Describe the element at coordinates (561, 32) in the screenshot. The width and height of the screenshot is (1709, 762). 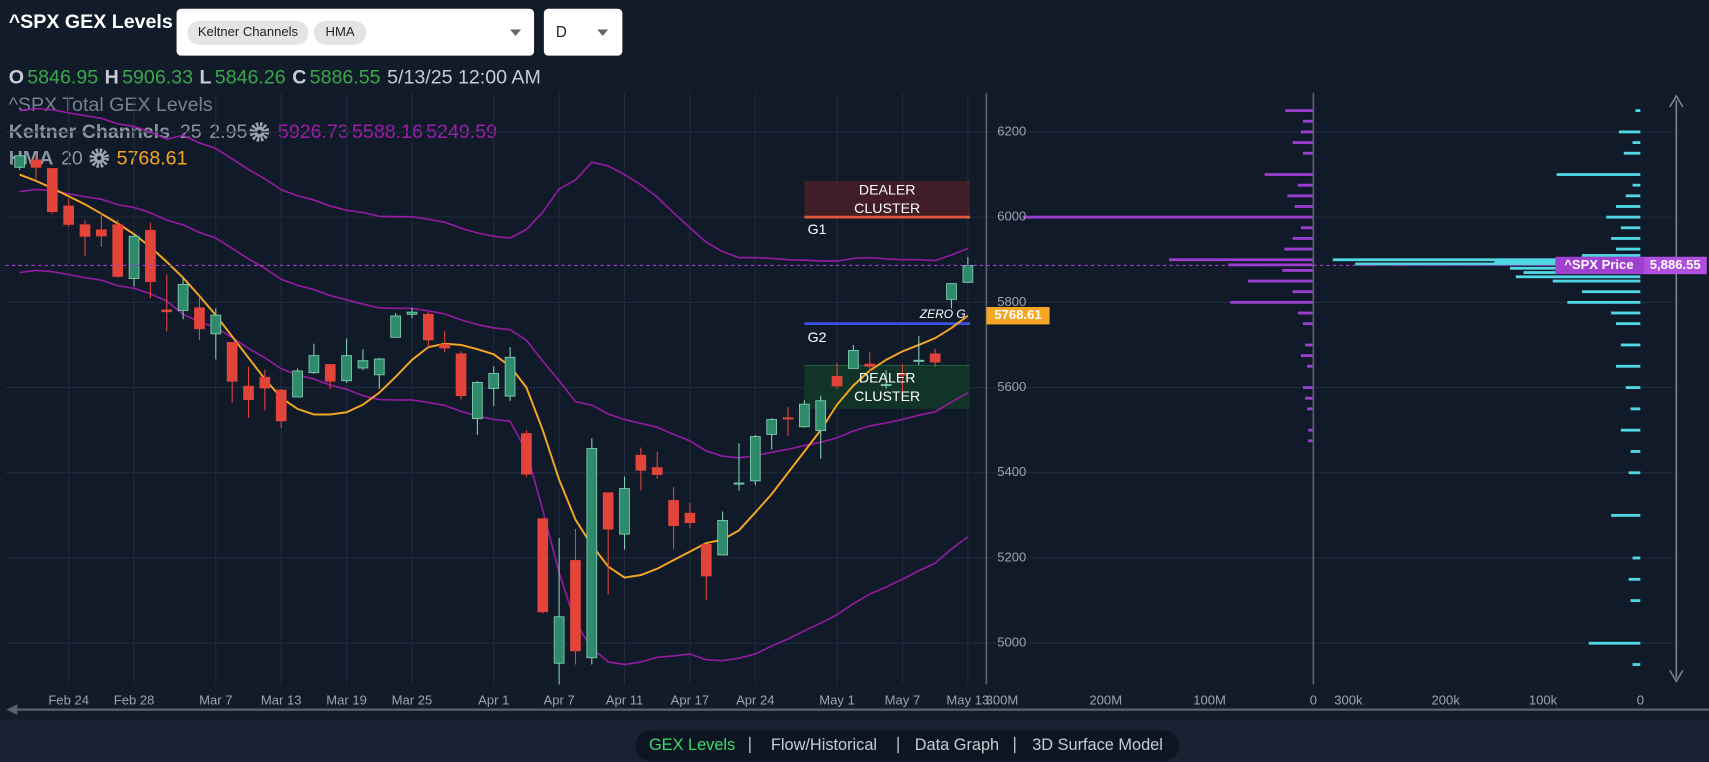
I see `timeframe: D` at that location.